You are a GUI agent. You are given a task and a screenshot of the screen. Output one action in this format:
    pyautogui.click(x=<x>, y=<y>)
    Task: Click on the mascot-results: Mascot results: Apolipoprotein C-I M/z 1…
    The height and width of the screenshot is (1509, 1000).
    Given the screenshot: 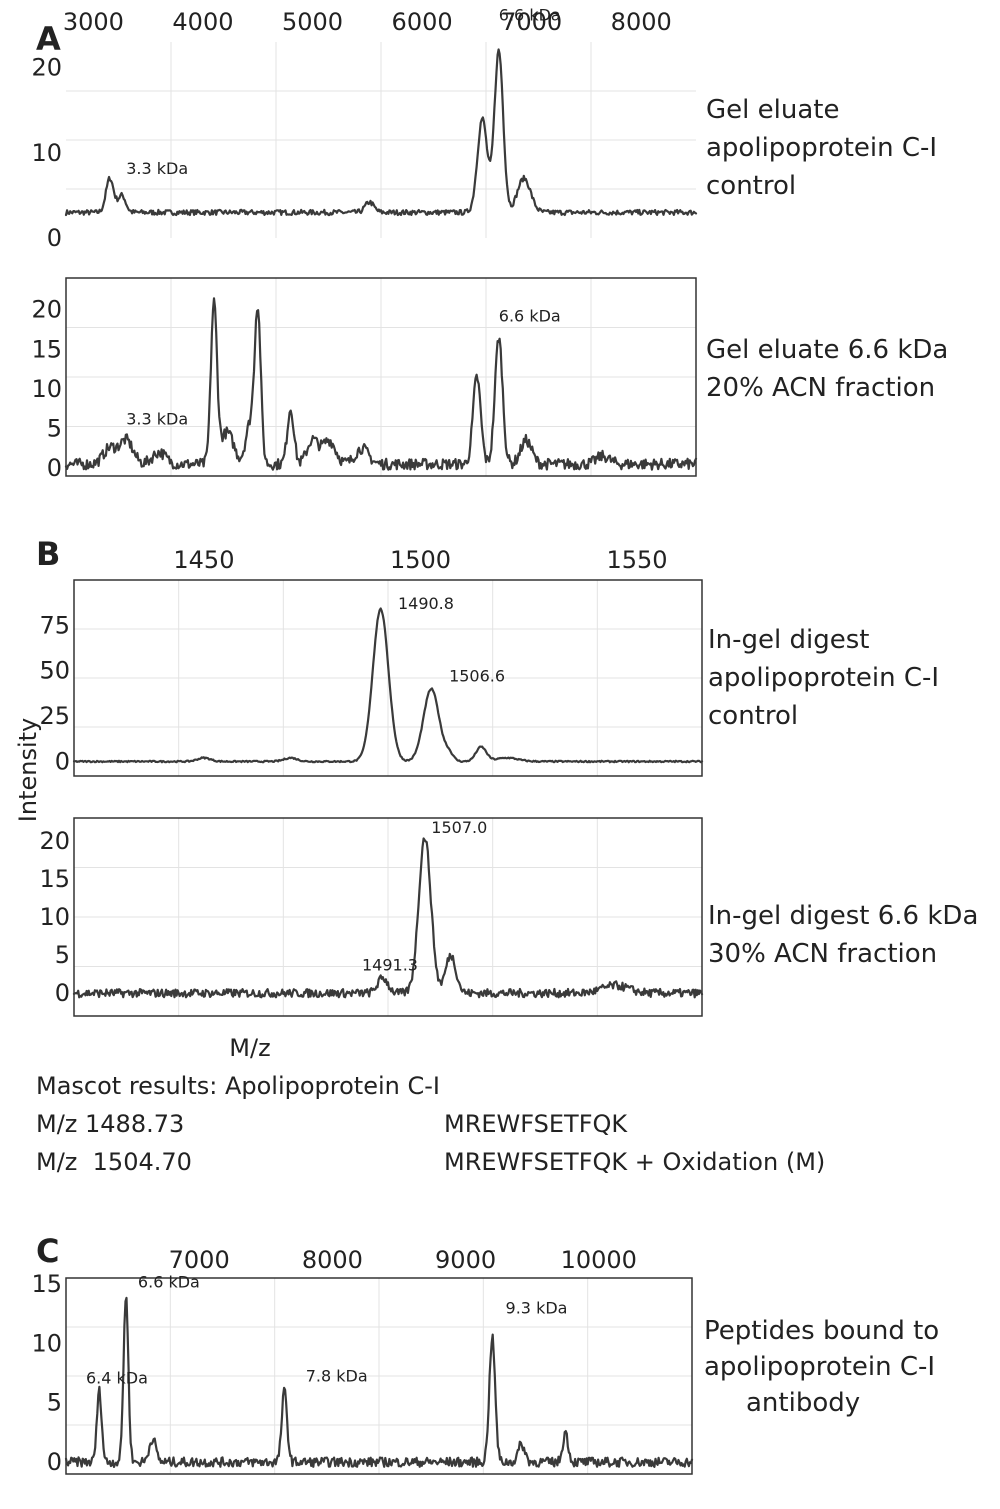 What is the action you would take?
    pyautogui.click(x=430, y=1124)
    